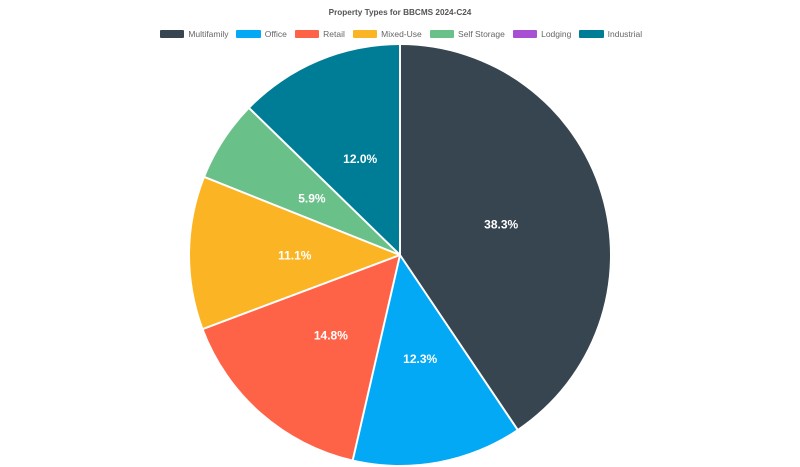 The width and height of the screenshot is (800, 467). Describe the element at coordinates (331, 335) in the screenshot. I see `svg-text: 14.8%` at that location.